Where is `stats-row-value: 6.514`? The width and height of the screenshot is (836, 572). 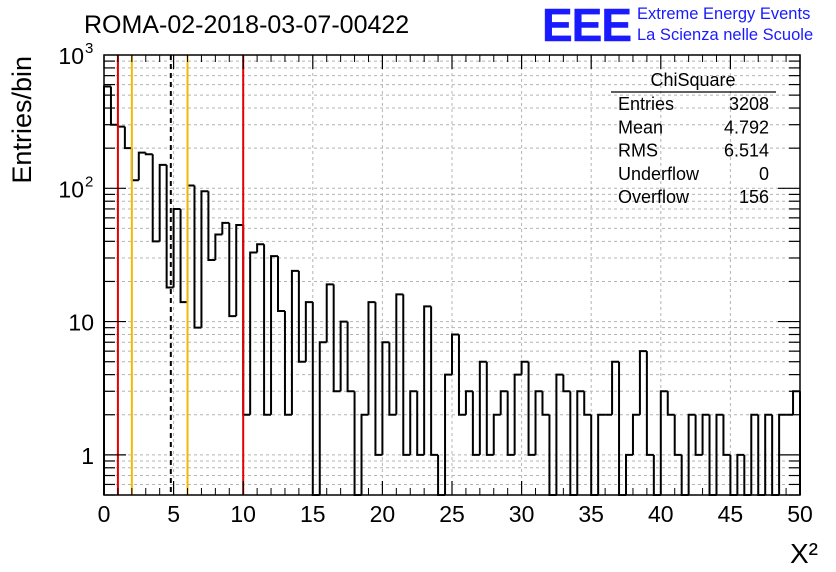 stats-row-value: 6.514 is located at coordinates (746, 151).